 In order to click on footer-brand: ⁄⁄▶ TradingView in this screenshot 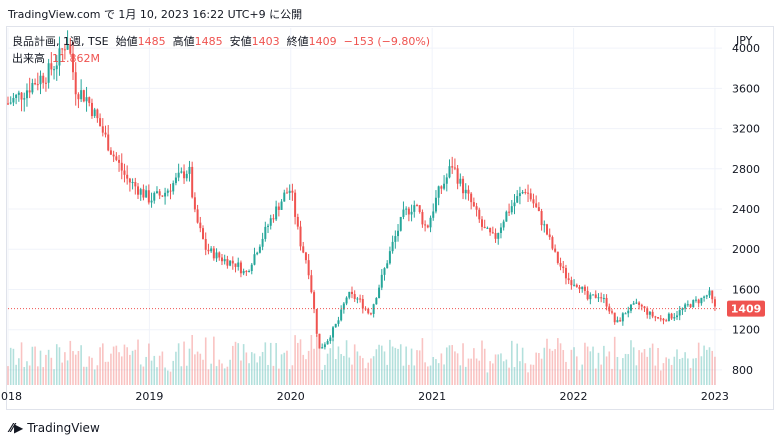, I will do `click(55, 428)`.